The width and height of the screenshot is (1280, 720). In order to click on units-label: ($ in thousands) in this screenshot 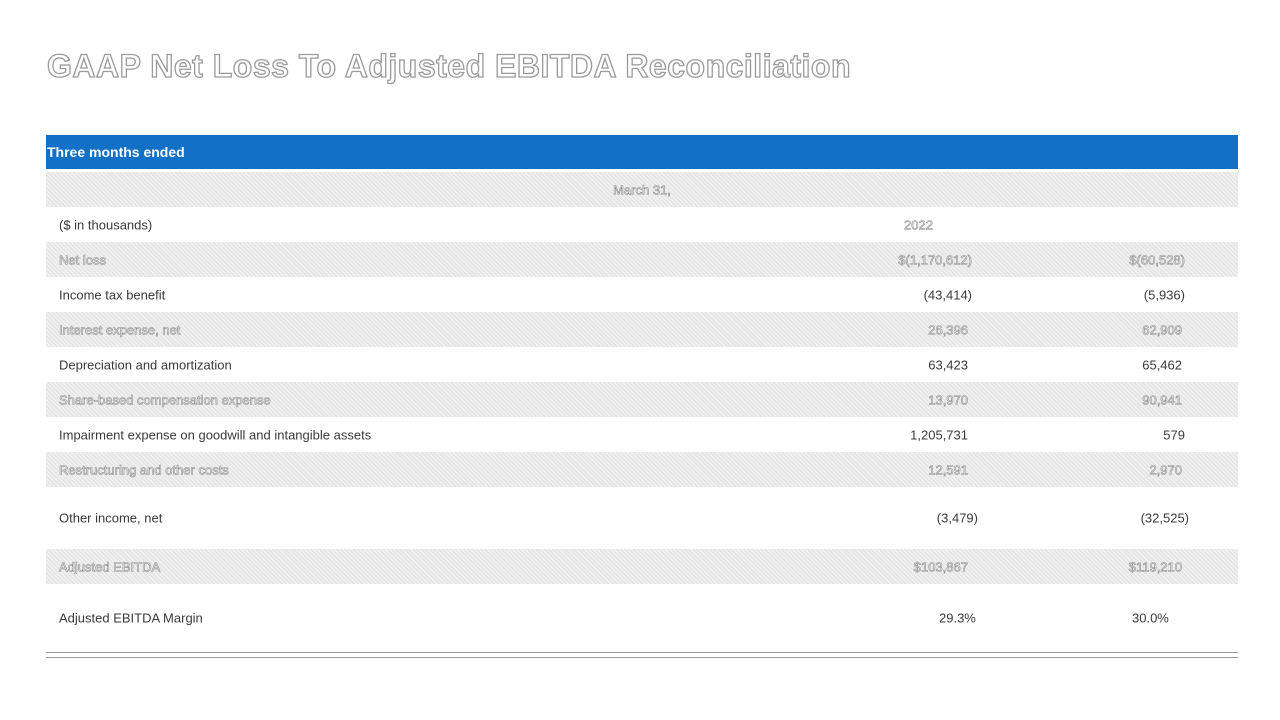, I will do `click(106, 224)`.